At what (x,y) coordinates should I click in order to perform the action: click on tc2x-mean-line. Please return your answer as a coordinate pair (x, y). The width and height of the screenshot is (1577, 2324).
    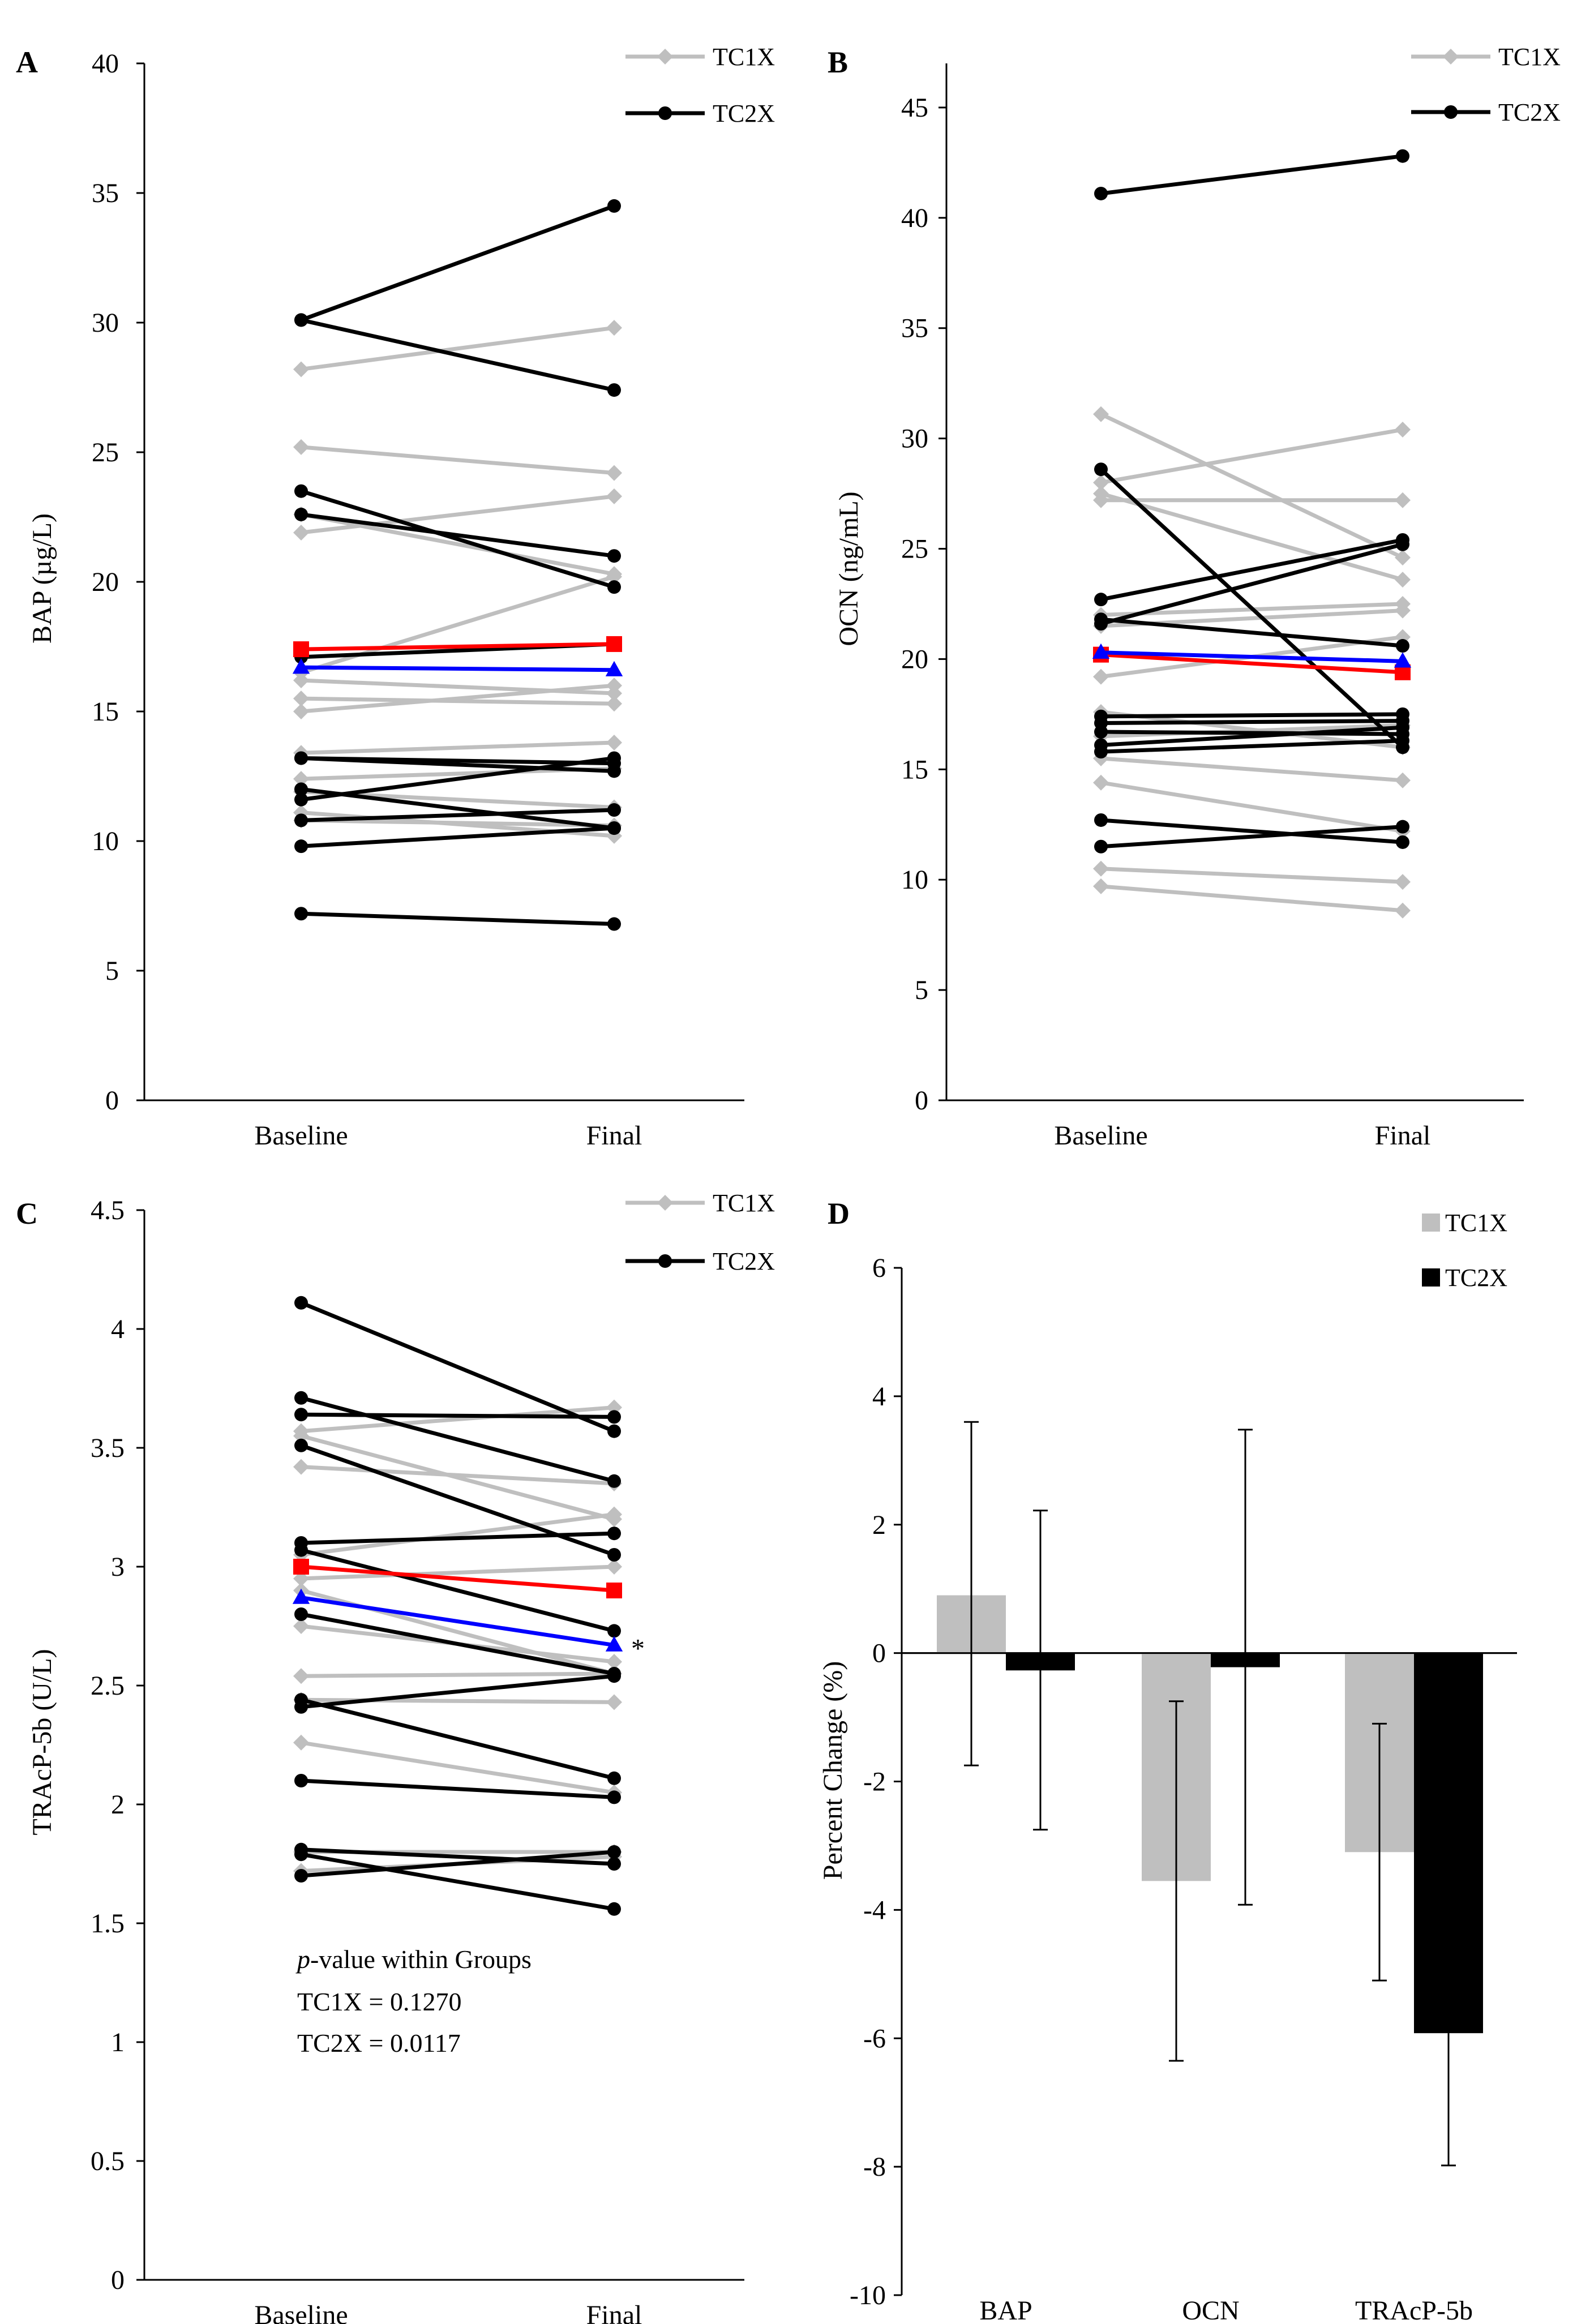
    Looking at the image, I should click on (1251, 664).